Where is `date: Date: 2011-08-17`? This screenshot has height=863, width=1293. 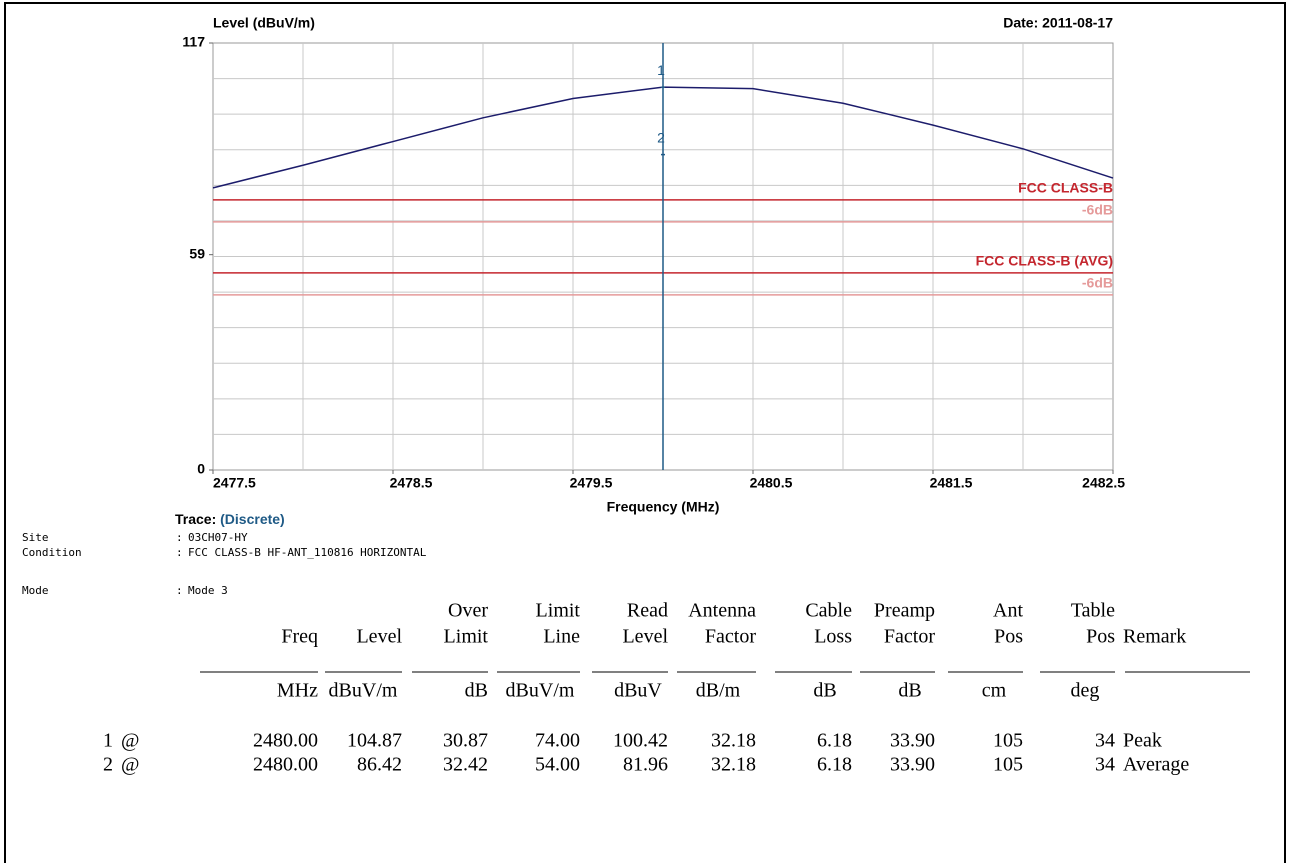
date: Date: 2011-08-17 is located at coordinates (1058, 23).